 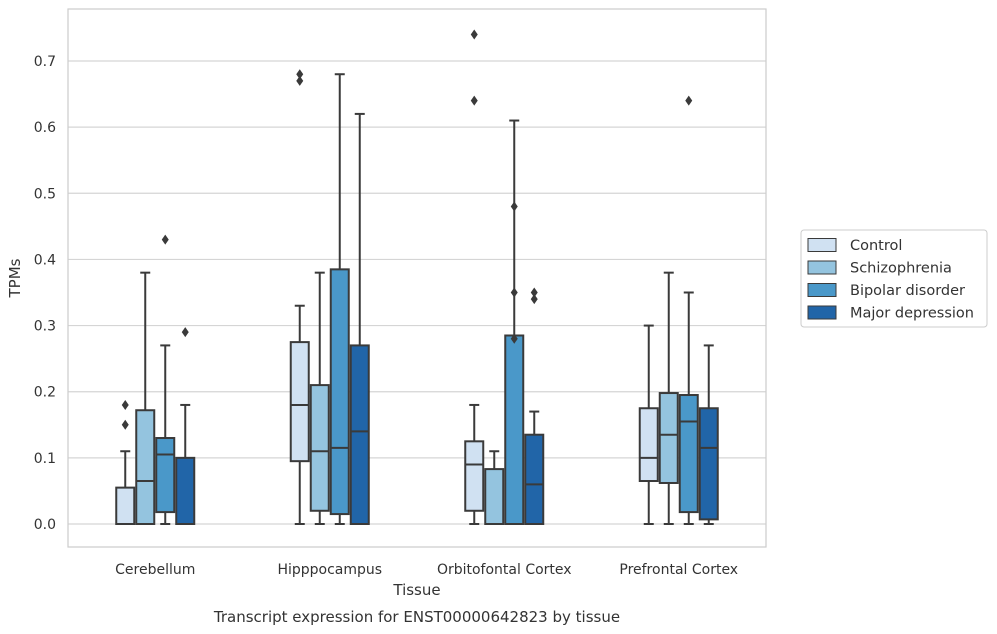 What do you see at coordinates (15, 278) in the screenshot?
I see `y-axis-label: TPMs` at bounding box center [15, 278].